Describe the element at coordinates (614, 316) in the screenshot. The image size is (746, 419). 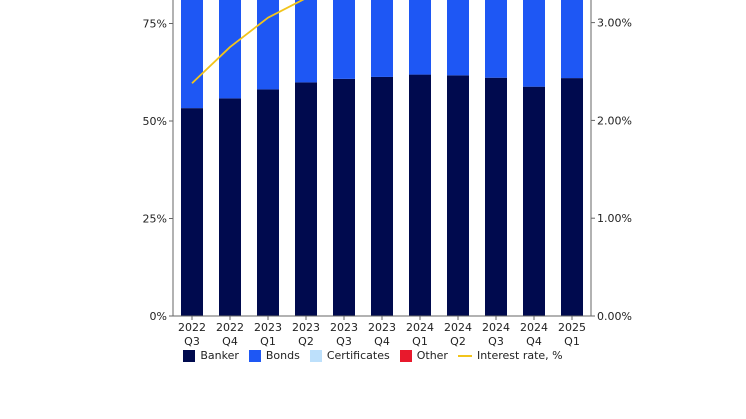
I see `right-tick-label-0: 0.00%` at that location.